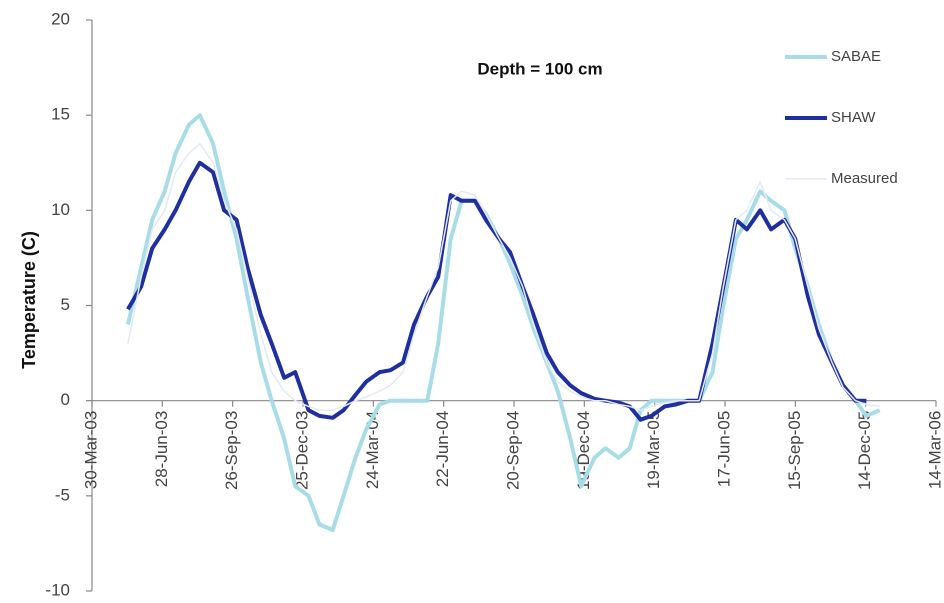  Describe the element at coordinates (723, 449) in the screenshot. I see `x-tick-label: 17-Jun-05` at that location.